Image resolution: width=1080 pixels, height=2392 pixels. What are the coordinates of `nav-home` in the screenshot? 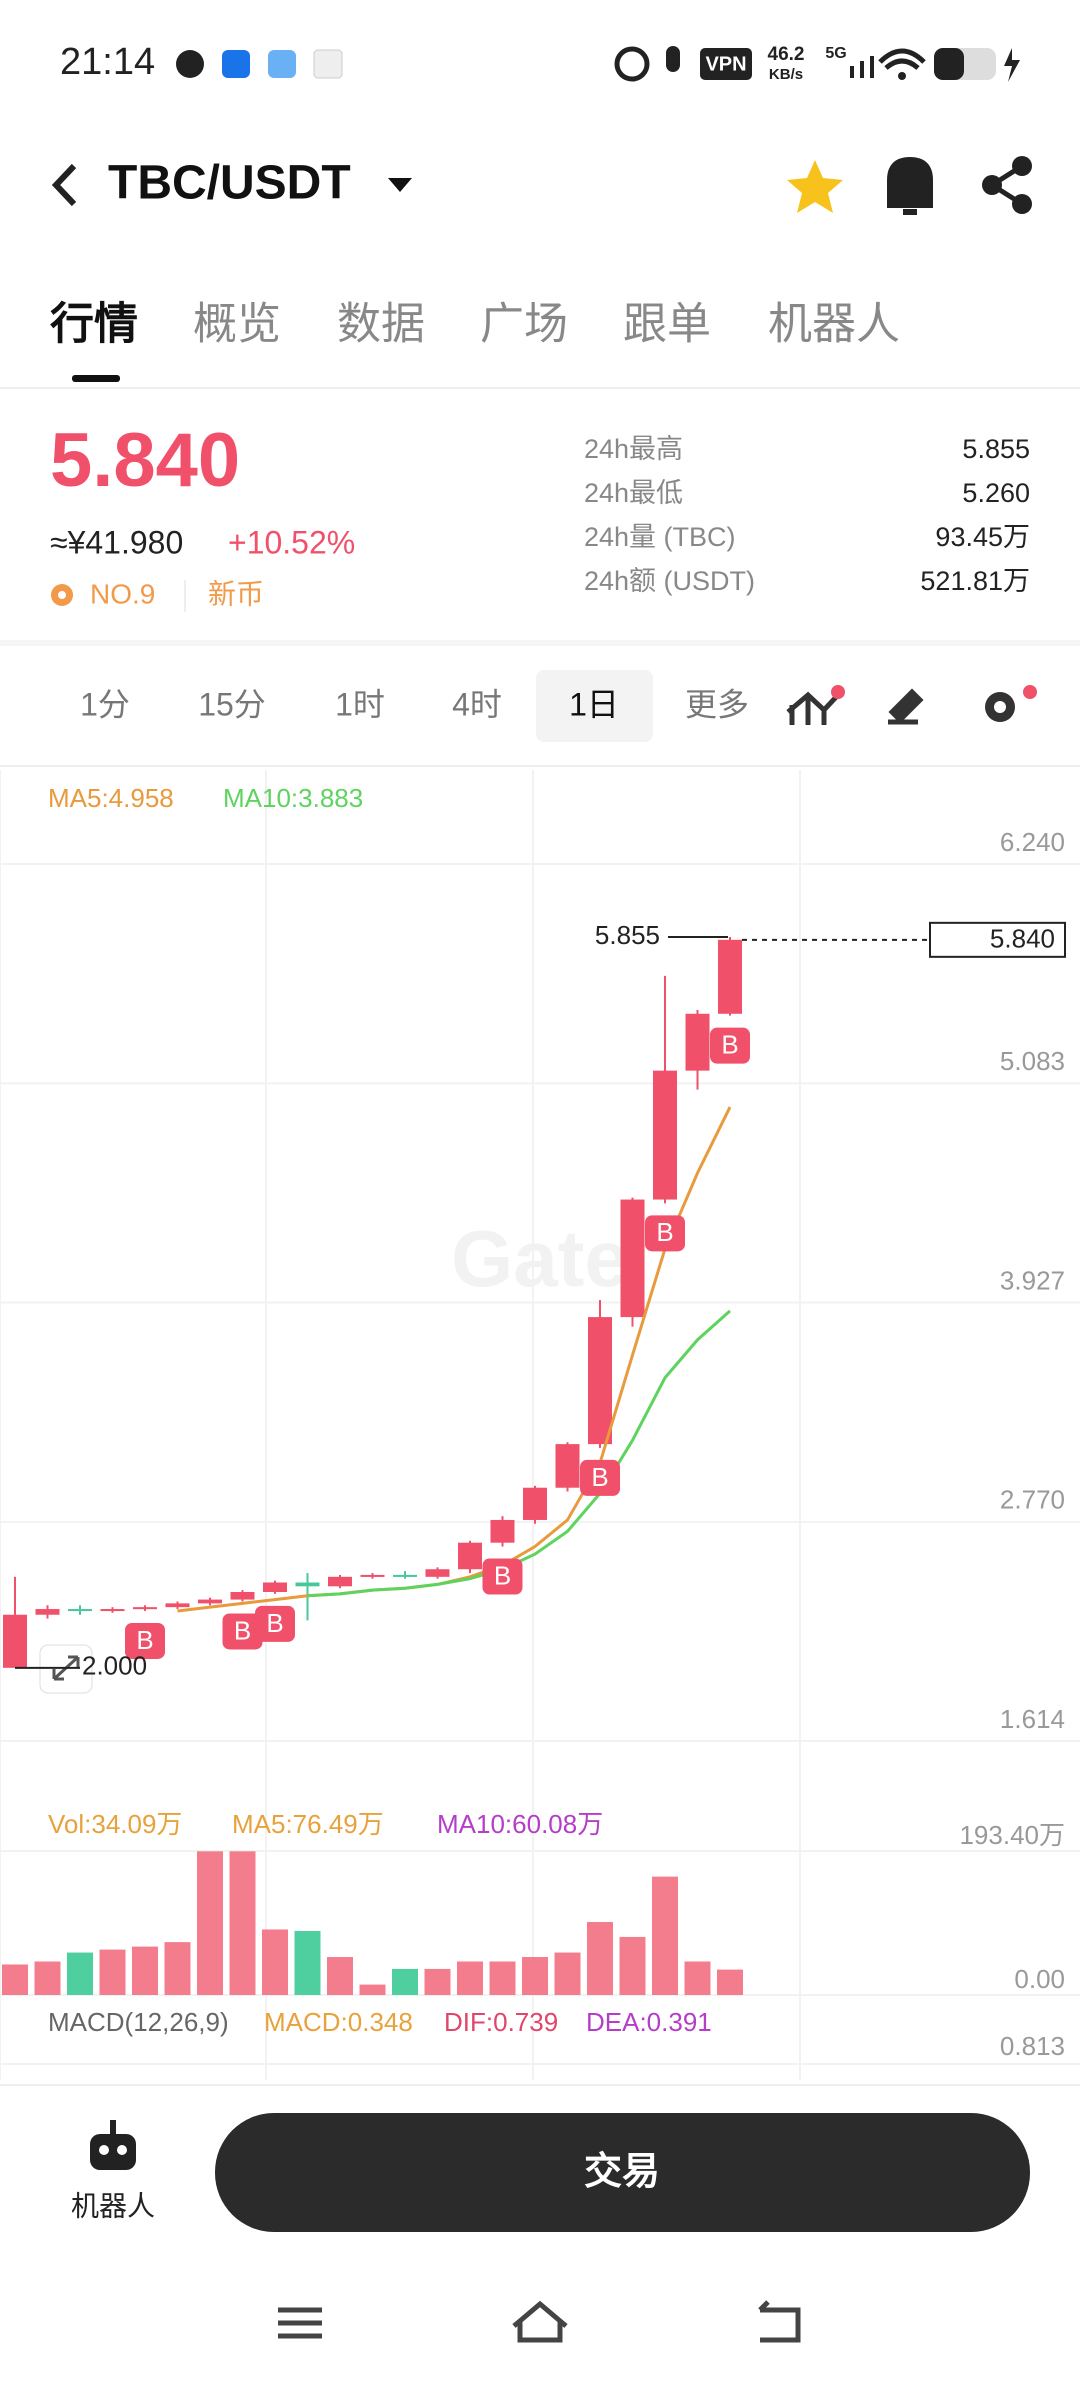 It's located at (540, 2321).